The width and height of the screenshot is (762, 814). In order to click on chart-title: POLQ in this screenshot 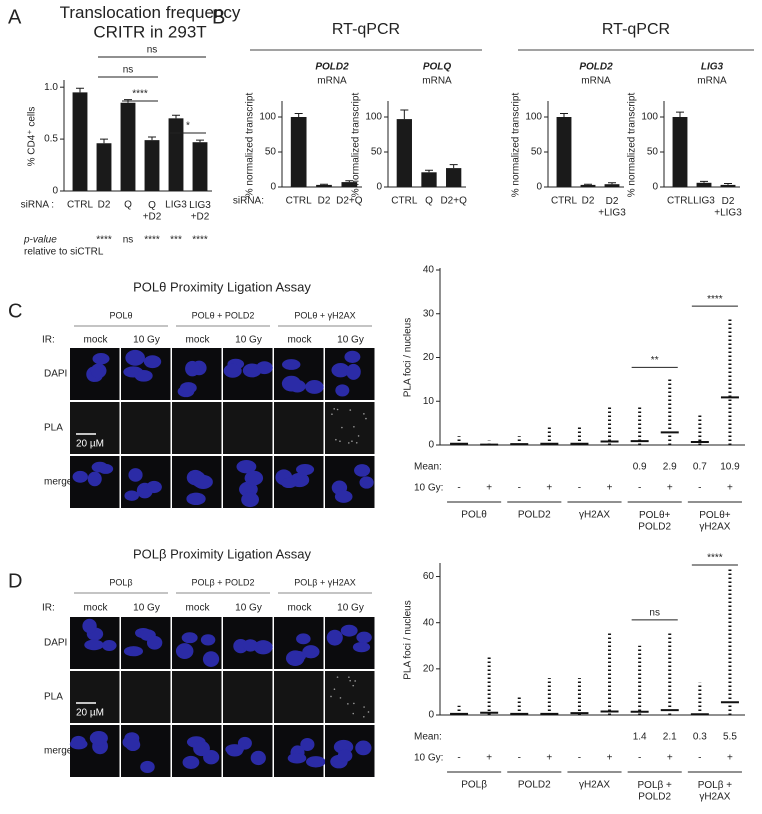, I will do `click(437, 67)`.